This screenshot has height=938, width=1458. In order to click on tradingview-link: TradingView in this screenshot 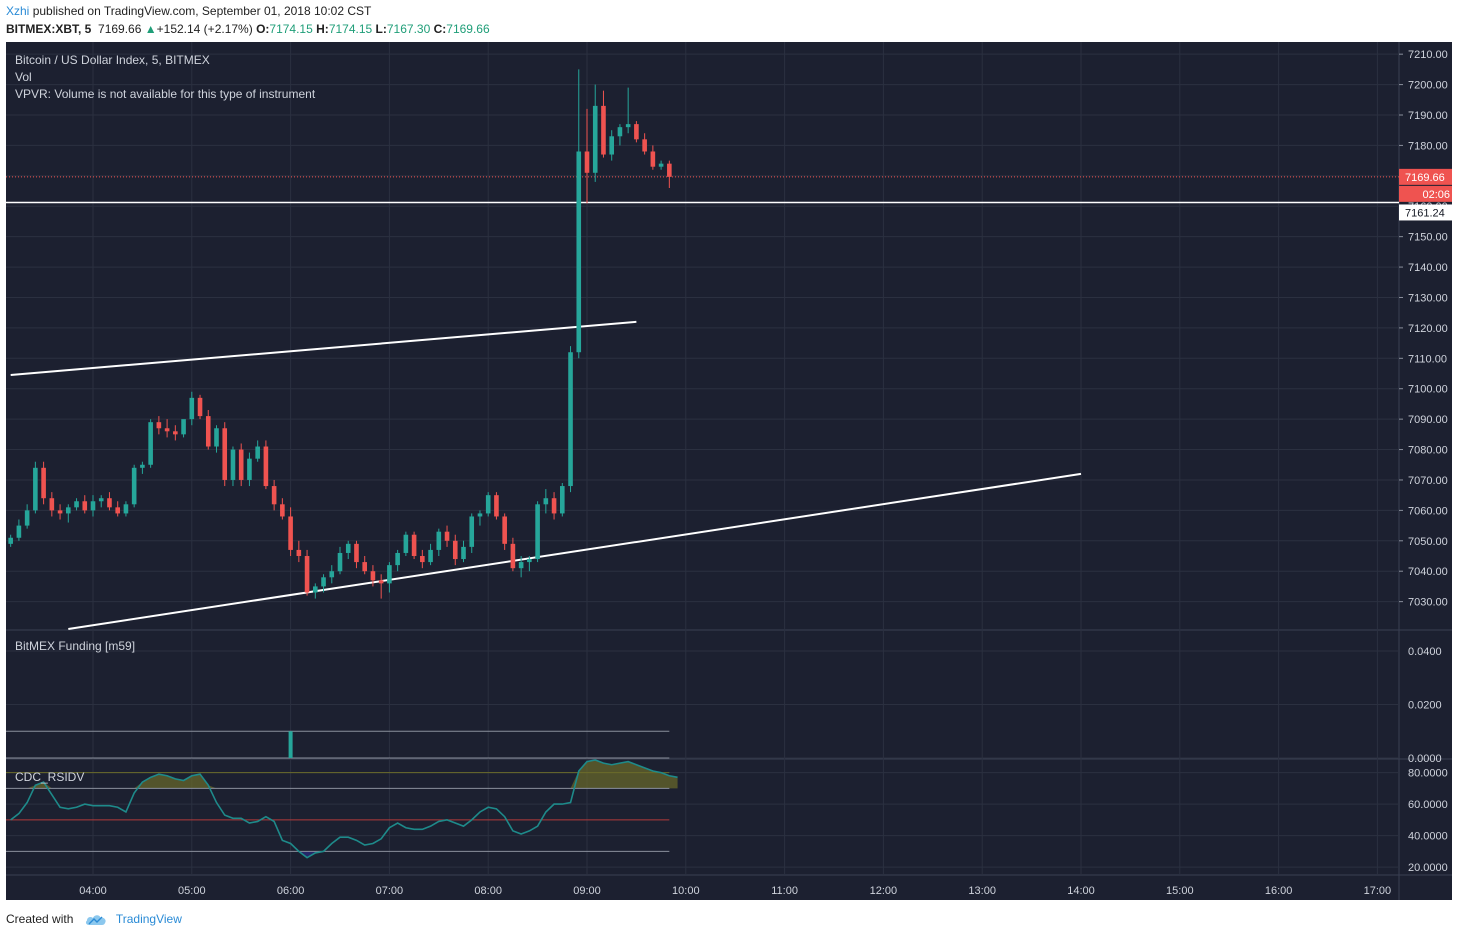, I will do `click(148, 919)`.